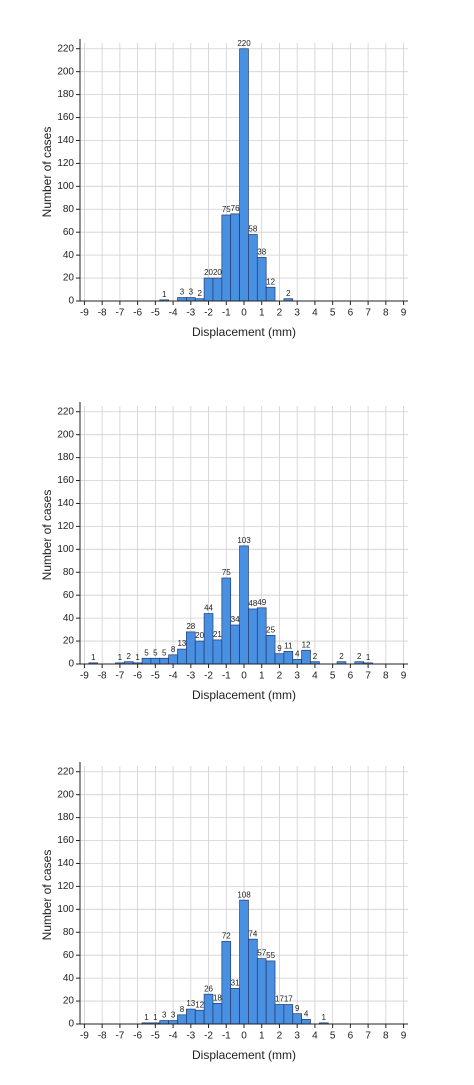 The height and width of the screenshot is (1085, 474). What do you see at coordinates (47, 535) in the screenshot?
I see `y-axis-label: Number of cases` at bounding box center [47, 535].